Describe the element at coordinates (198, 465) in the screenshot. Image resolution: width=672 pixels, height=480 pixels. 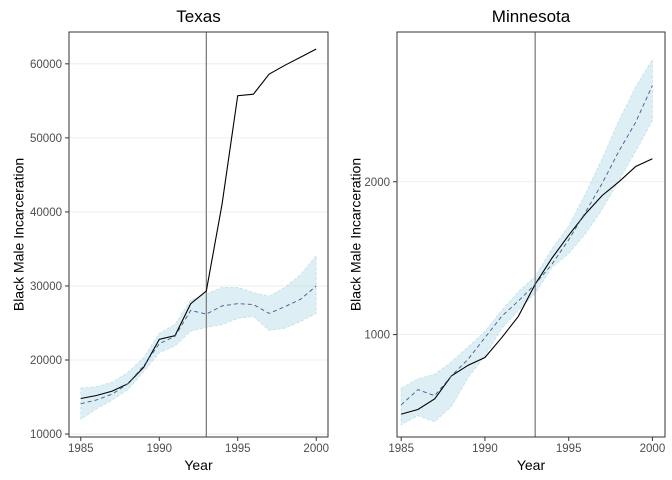
I see `texas-x-axis-title: Year` at that location.